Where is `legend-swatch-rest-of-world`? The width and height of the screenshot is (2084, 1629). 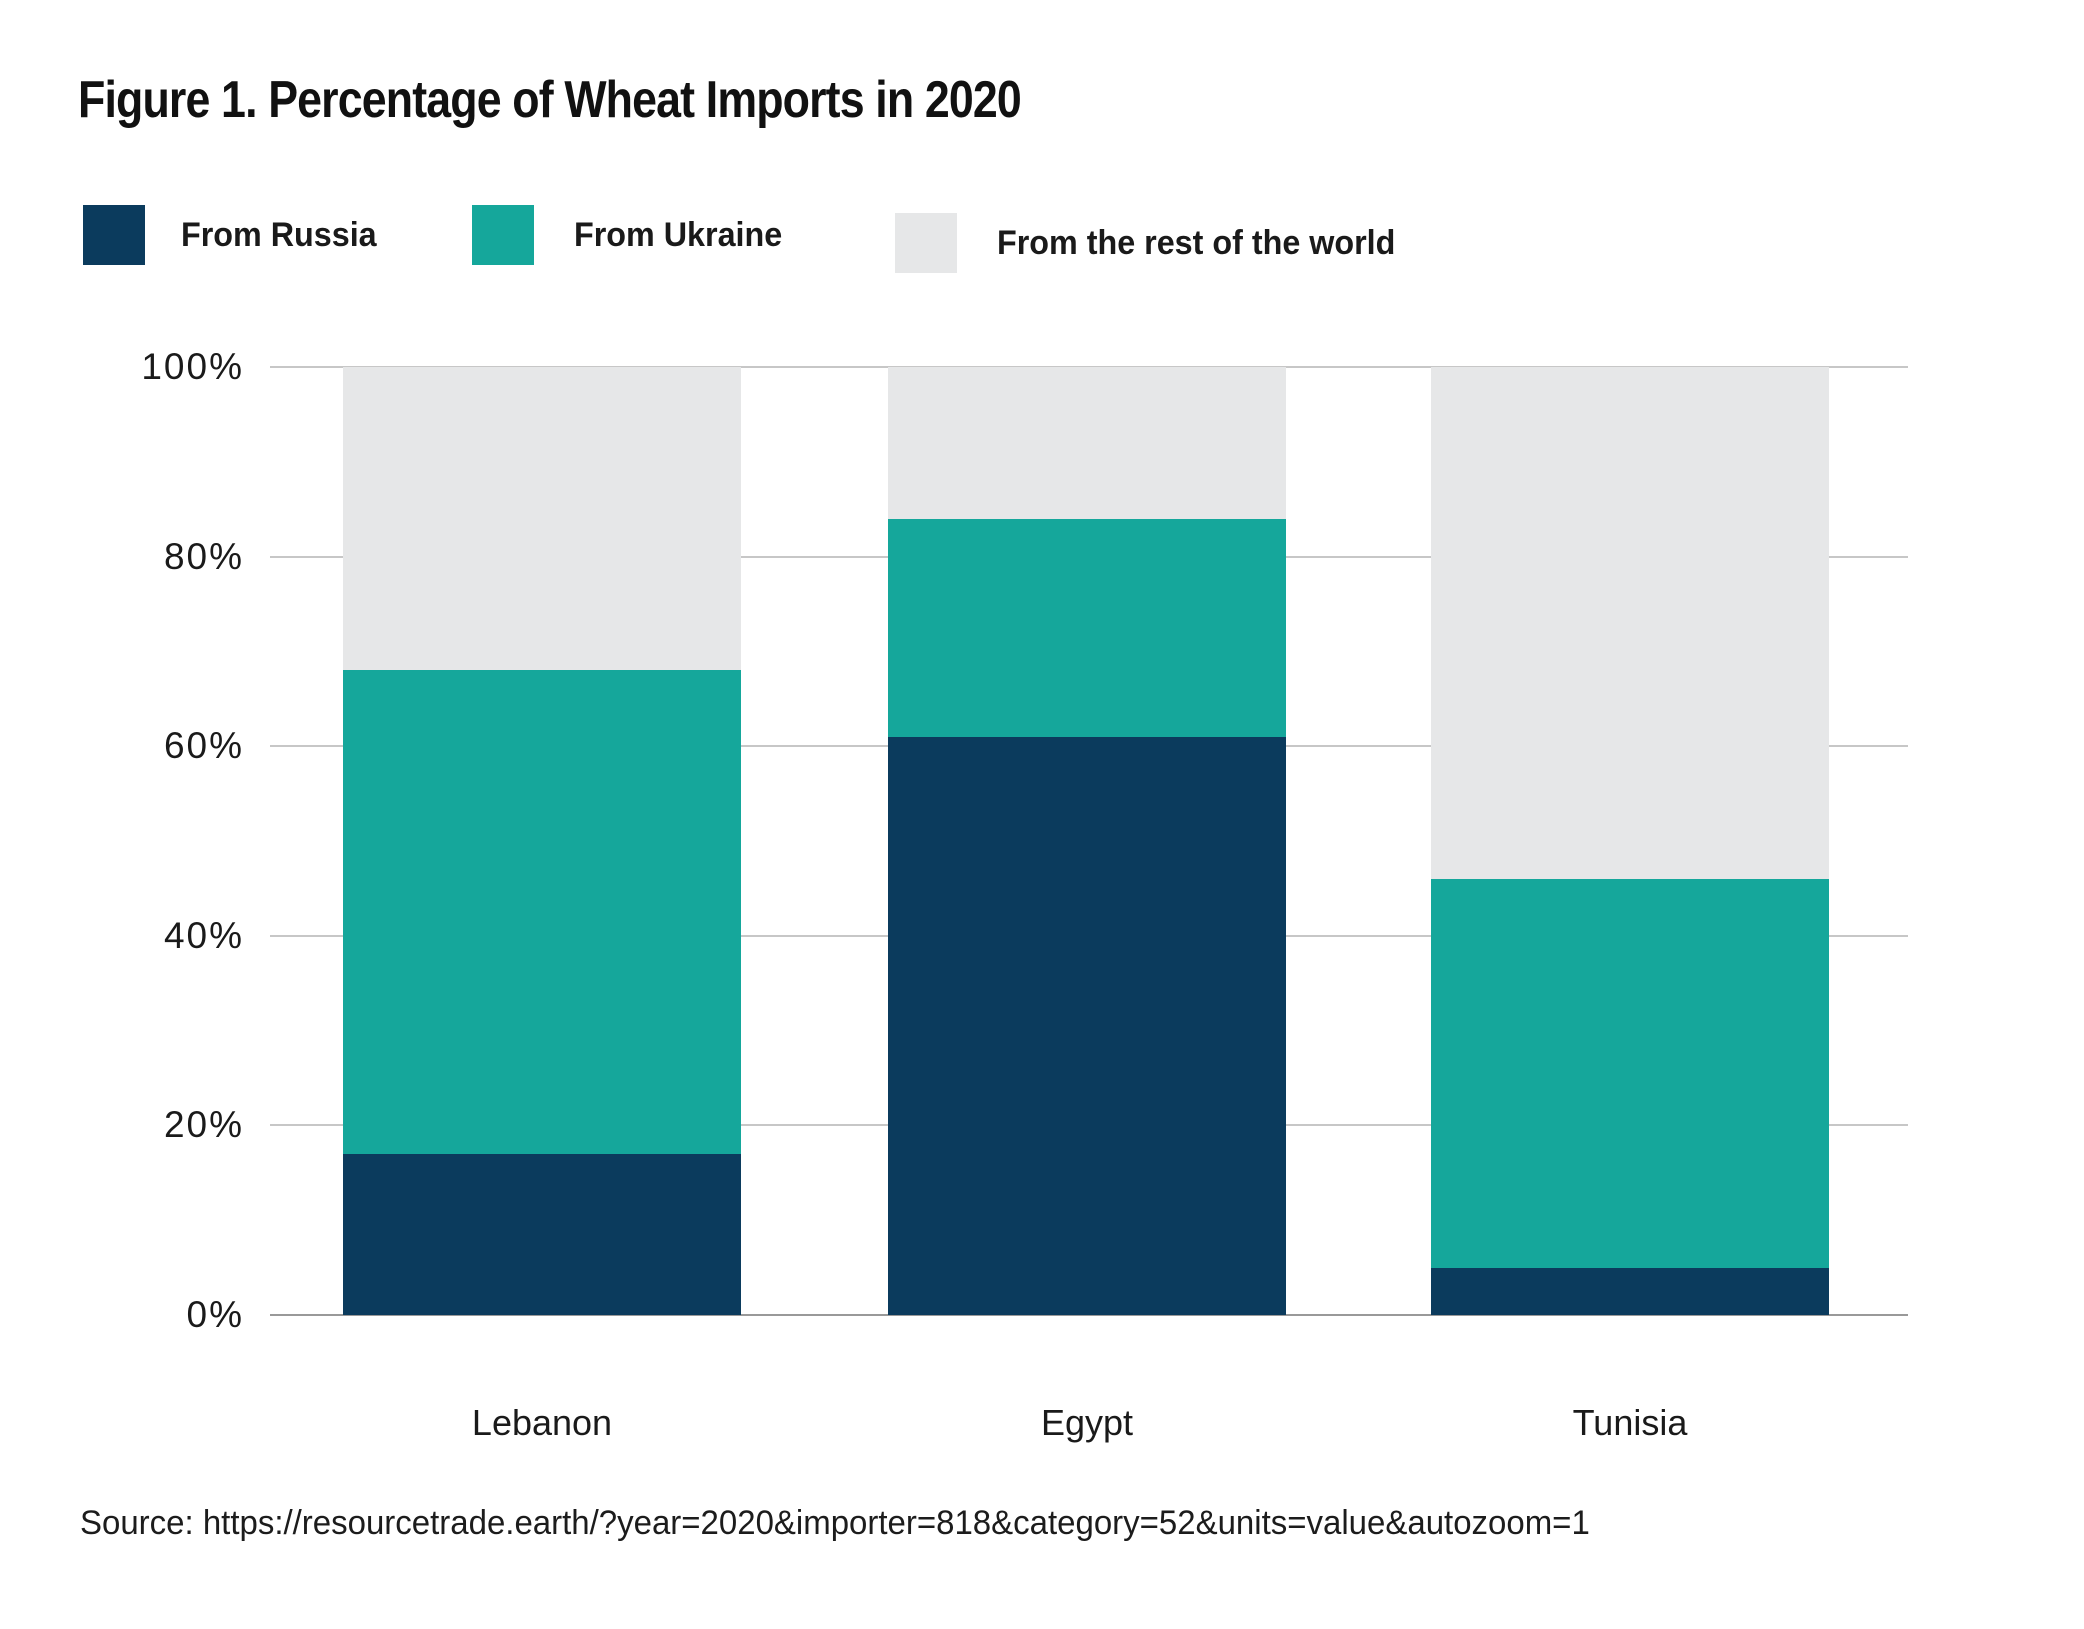
legend-swatch-rest-of-world is located at coordinates (926, 243).